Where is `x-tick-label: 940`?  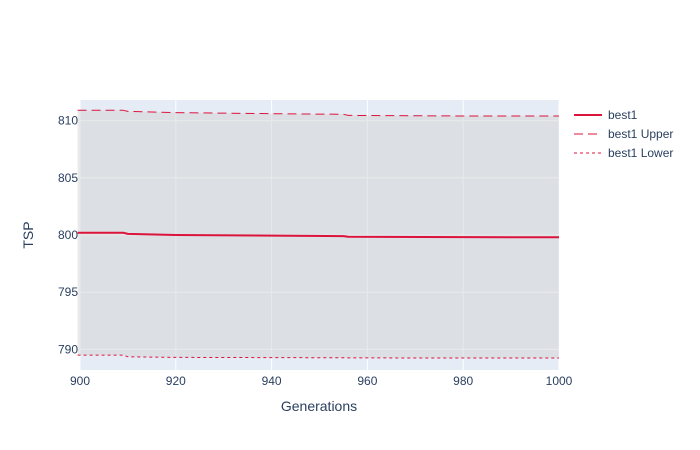 x-tick-label: 940 is located at coordinates (272, 381).